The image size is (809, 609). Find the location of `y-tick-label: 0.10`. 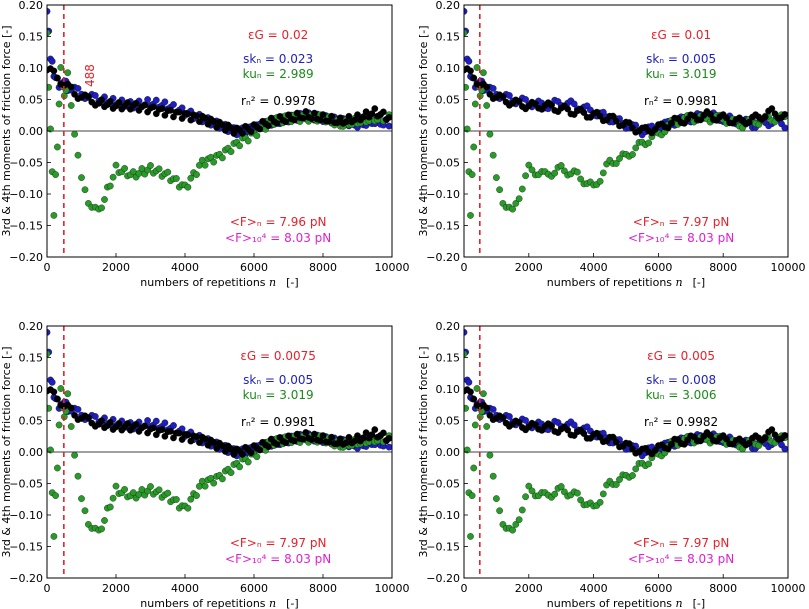

y-tick-label: 0.10 is located at coordinates (31, 68).